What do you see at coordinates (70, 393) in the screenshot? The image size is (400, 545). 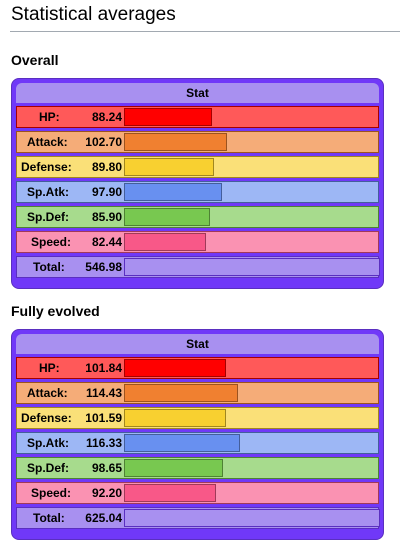 I see `stat-label-cell: Attack: 114.43` at bounding box center [70, 393].